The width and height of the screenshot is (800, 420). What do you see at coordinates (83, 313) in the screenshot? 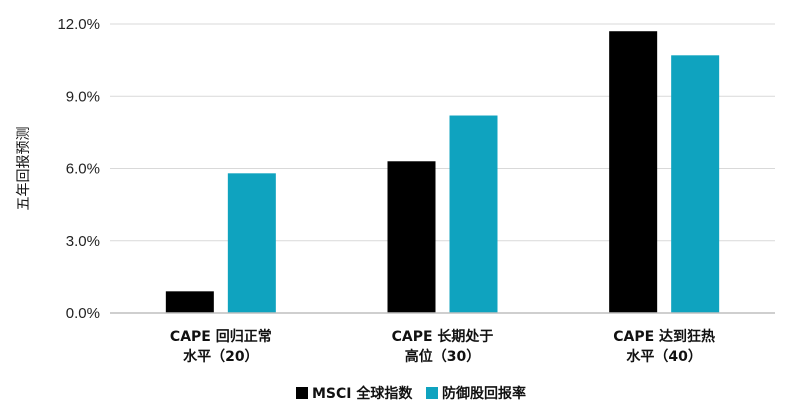
I see `y-tick-label: 0.0%` at bounding box center [83, 313].